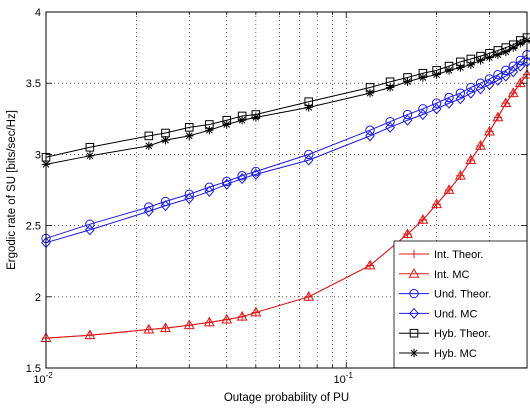  I want to click on legend-item-int-theor: Int. Theor., so click(441, 255).